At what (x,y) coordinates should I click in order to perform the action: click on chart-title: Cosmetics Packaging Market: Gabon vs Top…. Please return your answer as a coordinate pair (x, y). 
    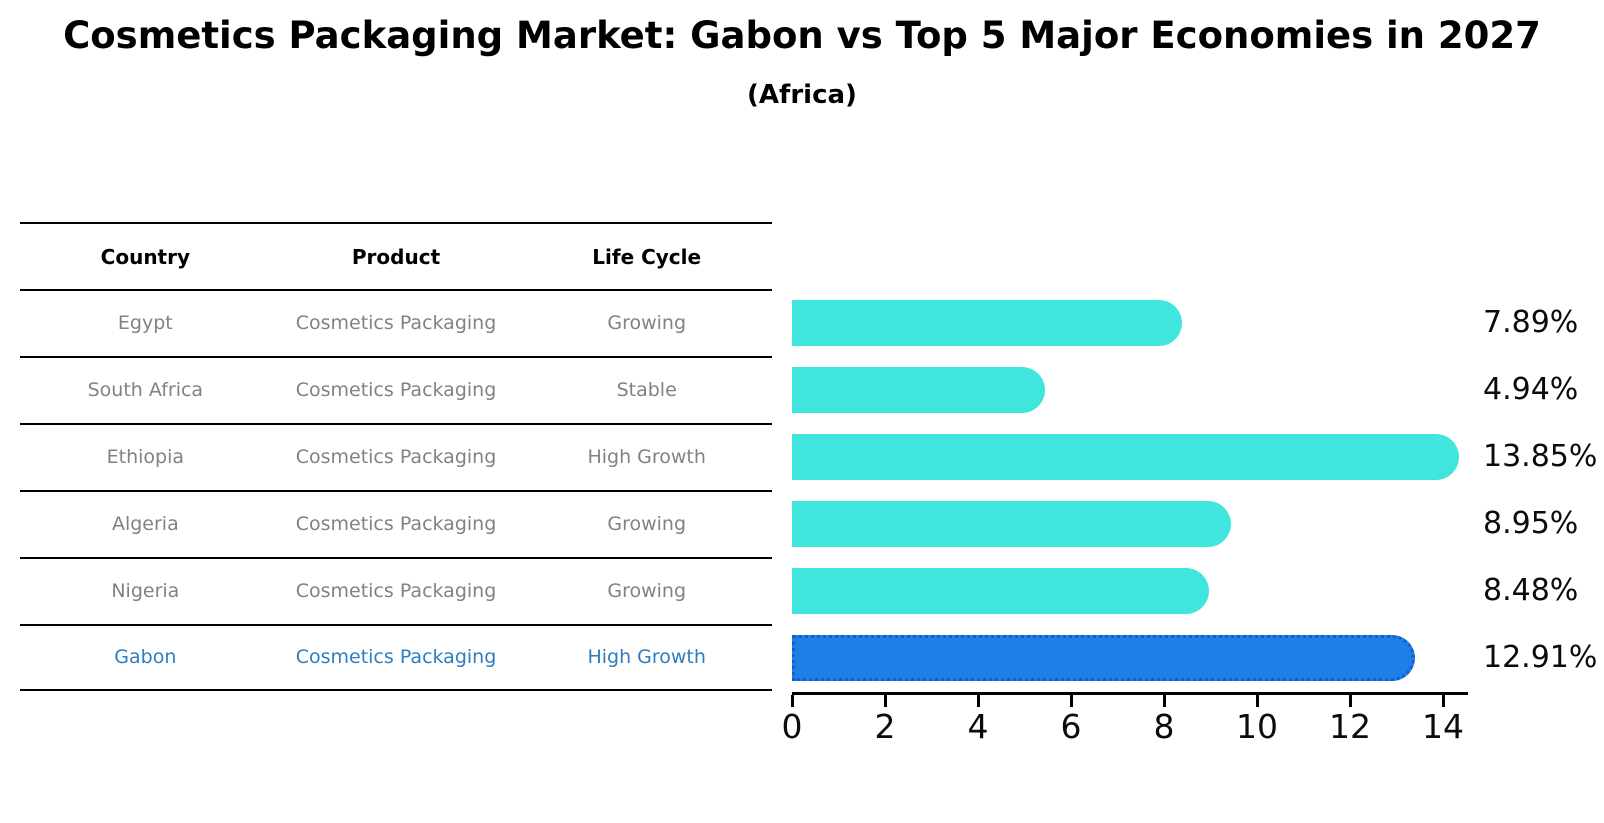
    Looking at the image, I should click on (802, 35).